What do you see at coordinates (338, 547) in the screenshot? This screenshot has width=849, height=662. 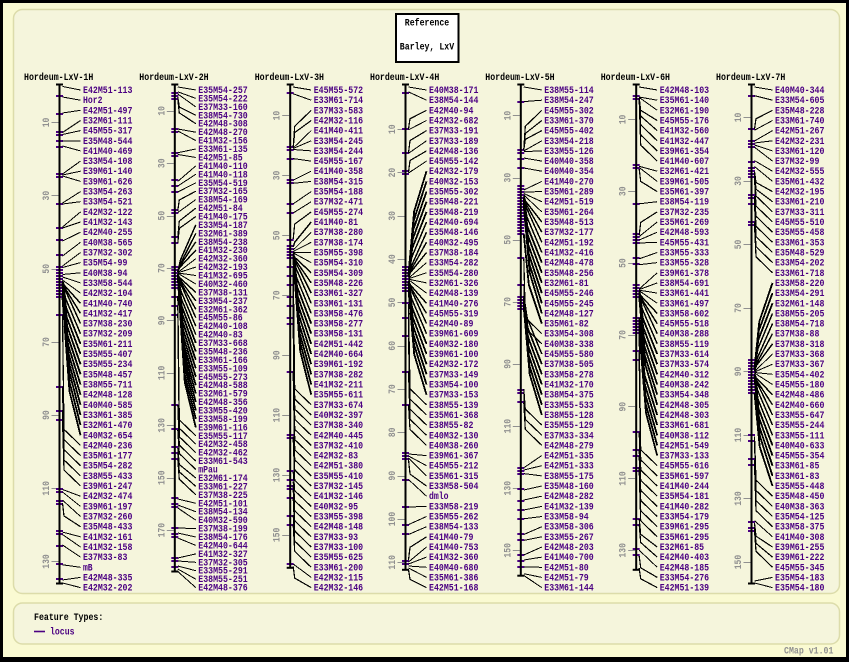 I see `svg-text: E37M33-100` at bounding box center [338, 547].